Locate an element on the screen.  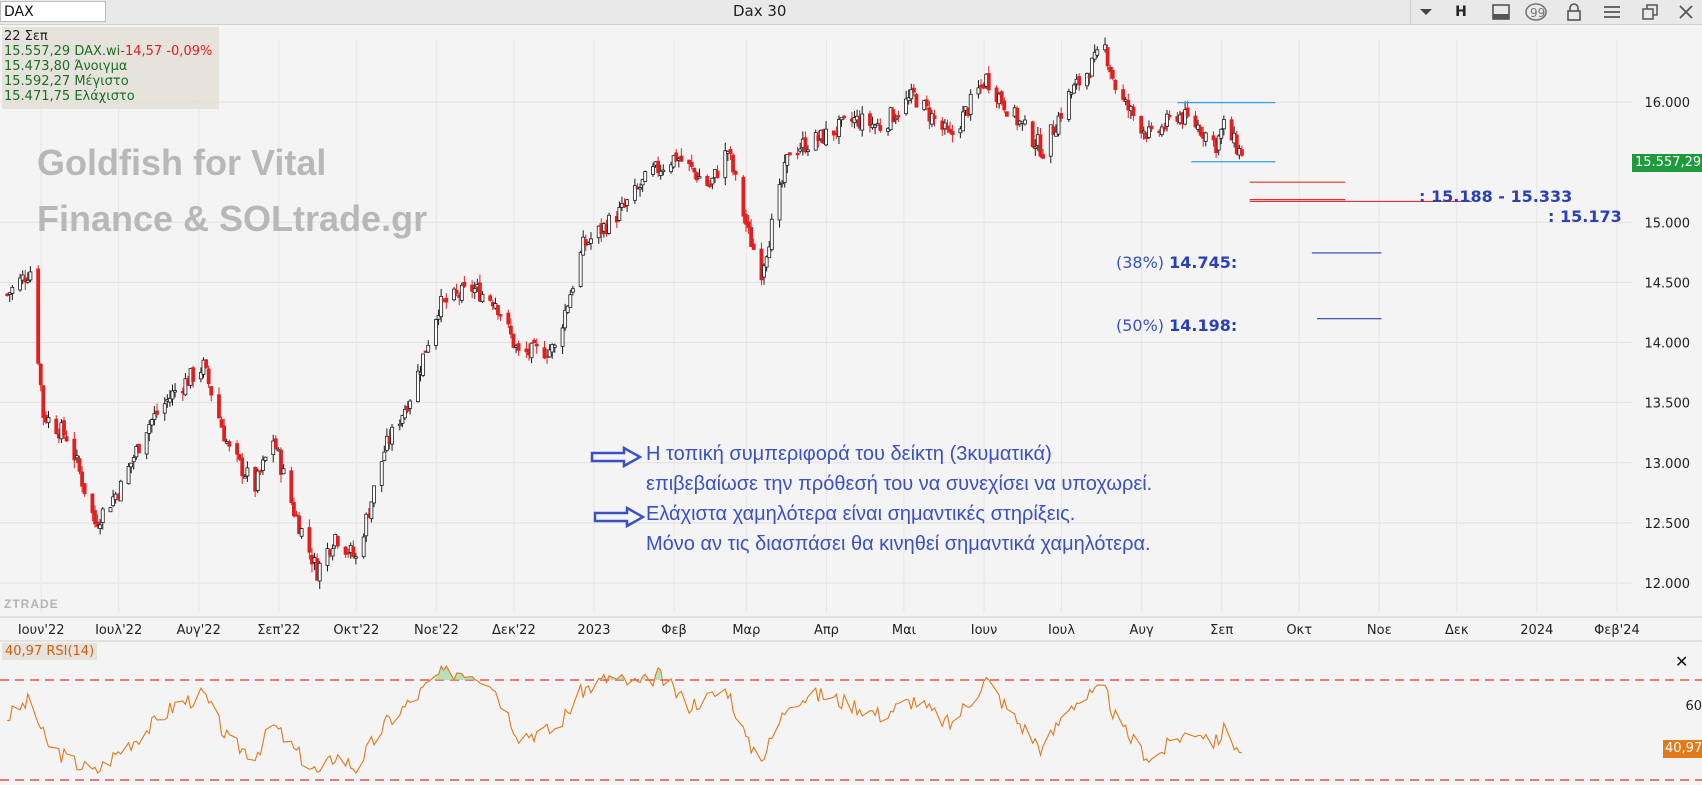
fib-38-label: (38%) 14.745: is located at coordinates (1176, 262).